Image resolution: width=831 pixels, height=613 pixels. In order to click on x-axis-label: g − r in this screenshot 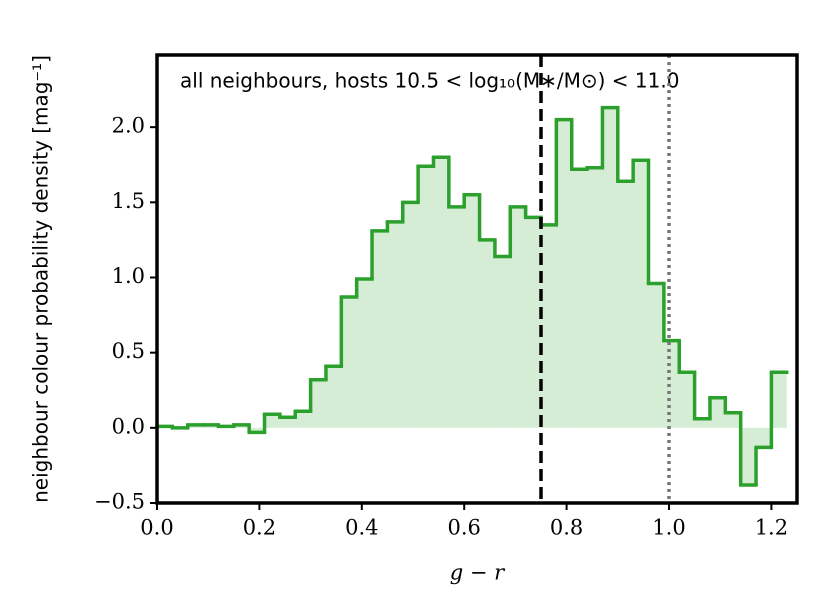, I will do `click(478, 573)`.